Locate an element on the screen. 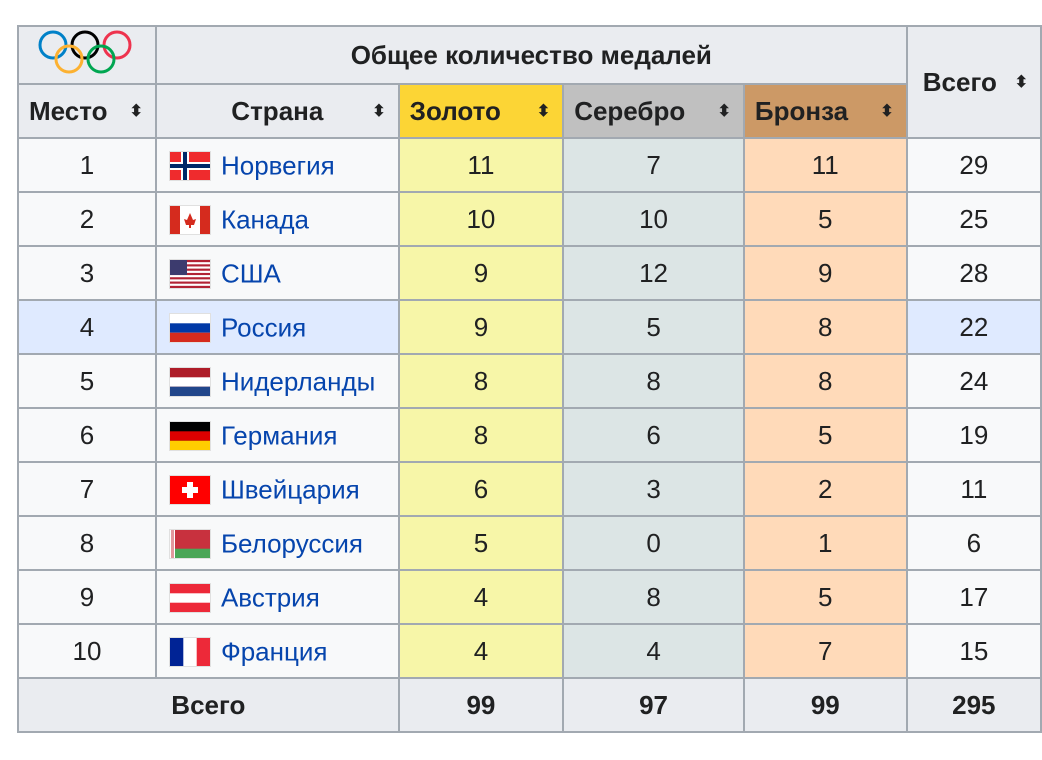  bronze-cell: 9 is located at coordinates (825, 273).